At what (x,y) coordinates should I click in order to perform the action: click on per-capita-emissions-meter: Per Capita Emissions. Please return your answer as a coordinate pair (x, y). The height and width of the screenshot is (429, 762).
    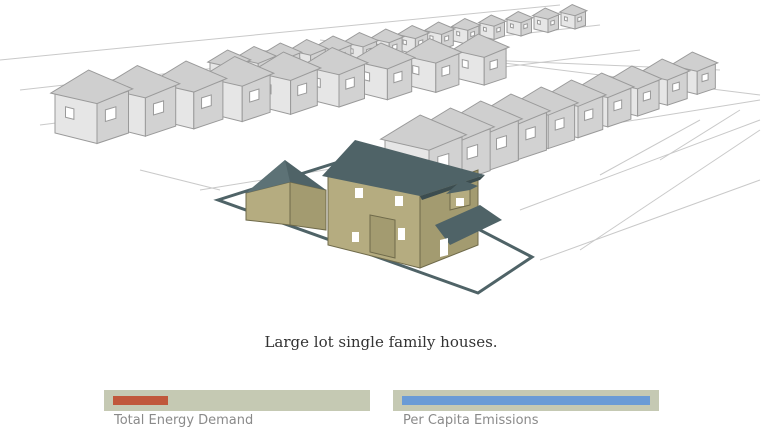
    Looking at the image, I should click on (526, 409).